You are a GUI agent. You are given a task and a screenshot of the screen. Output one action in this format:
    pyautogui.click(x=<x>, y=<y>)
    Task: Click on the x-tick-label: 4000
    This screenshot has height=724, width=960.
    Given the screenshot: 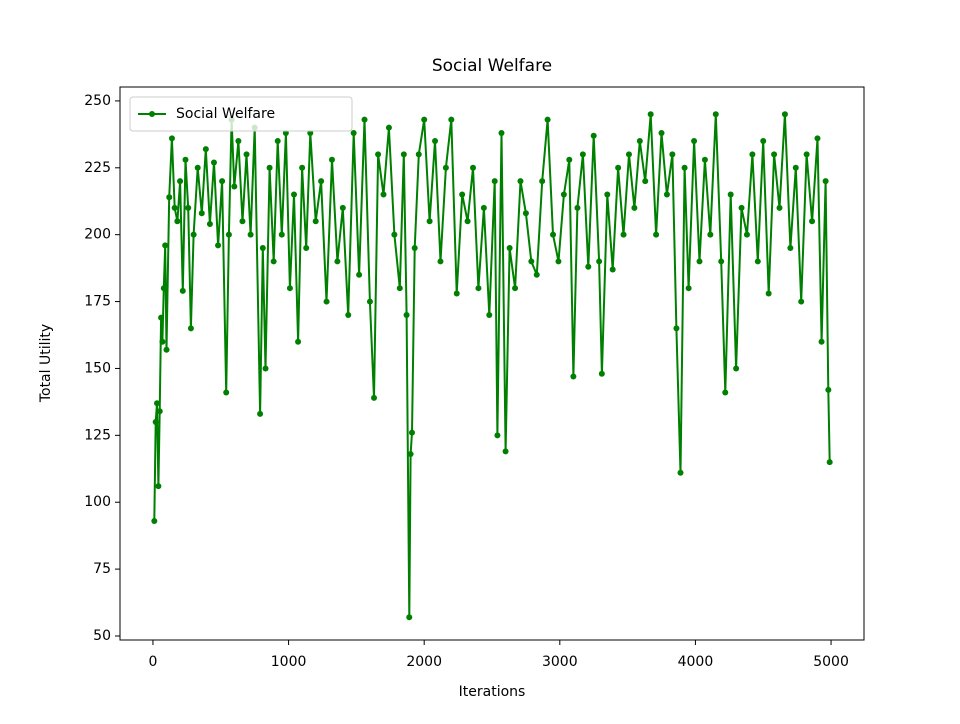 What is the action you would take?
    pyautogui.click(x=696, y=662)
    